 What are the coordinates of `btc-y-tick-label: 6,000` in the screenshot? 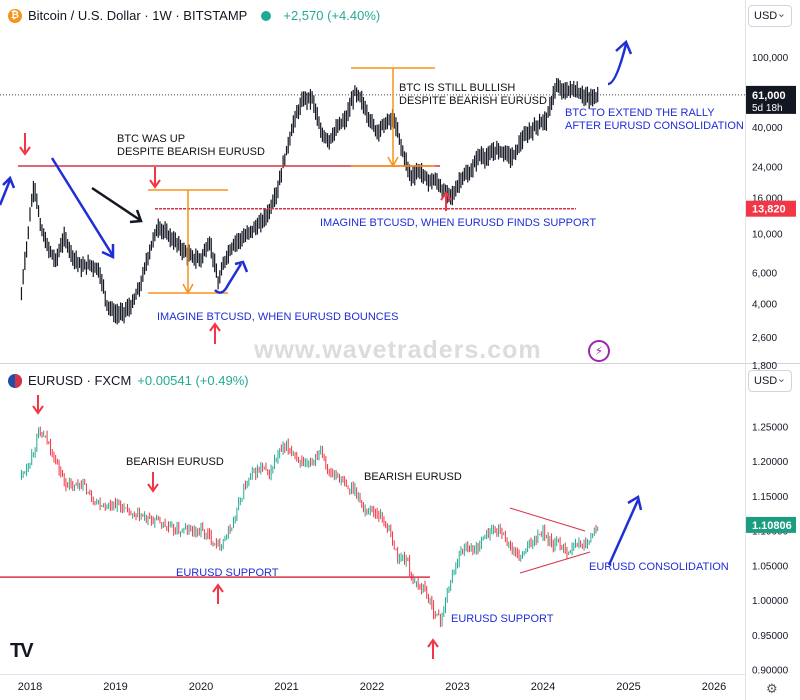 It's located at (764, 274).